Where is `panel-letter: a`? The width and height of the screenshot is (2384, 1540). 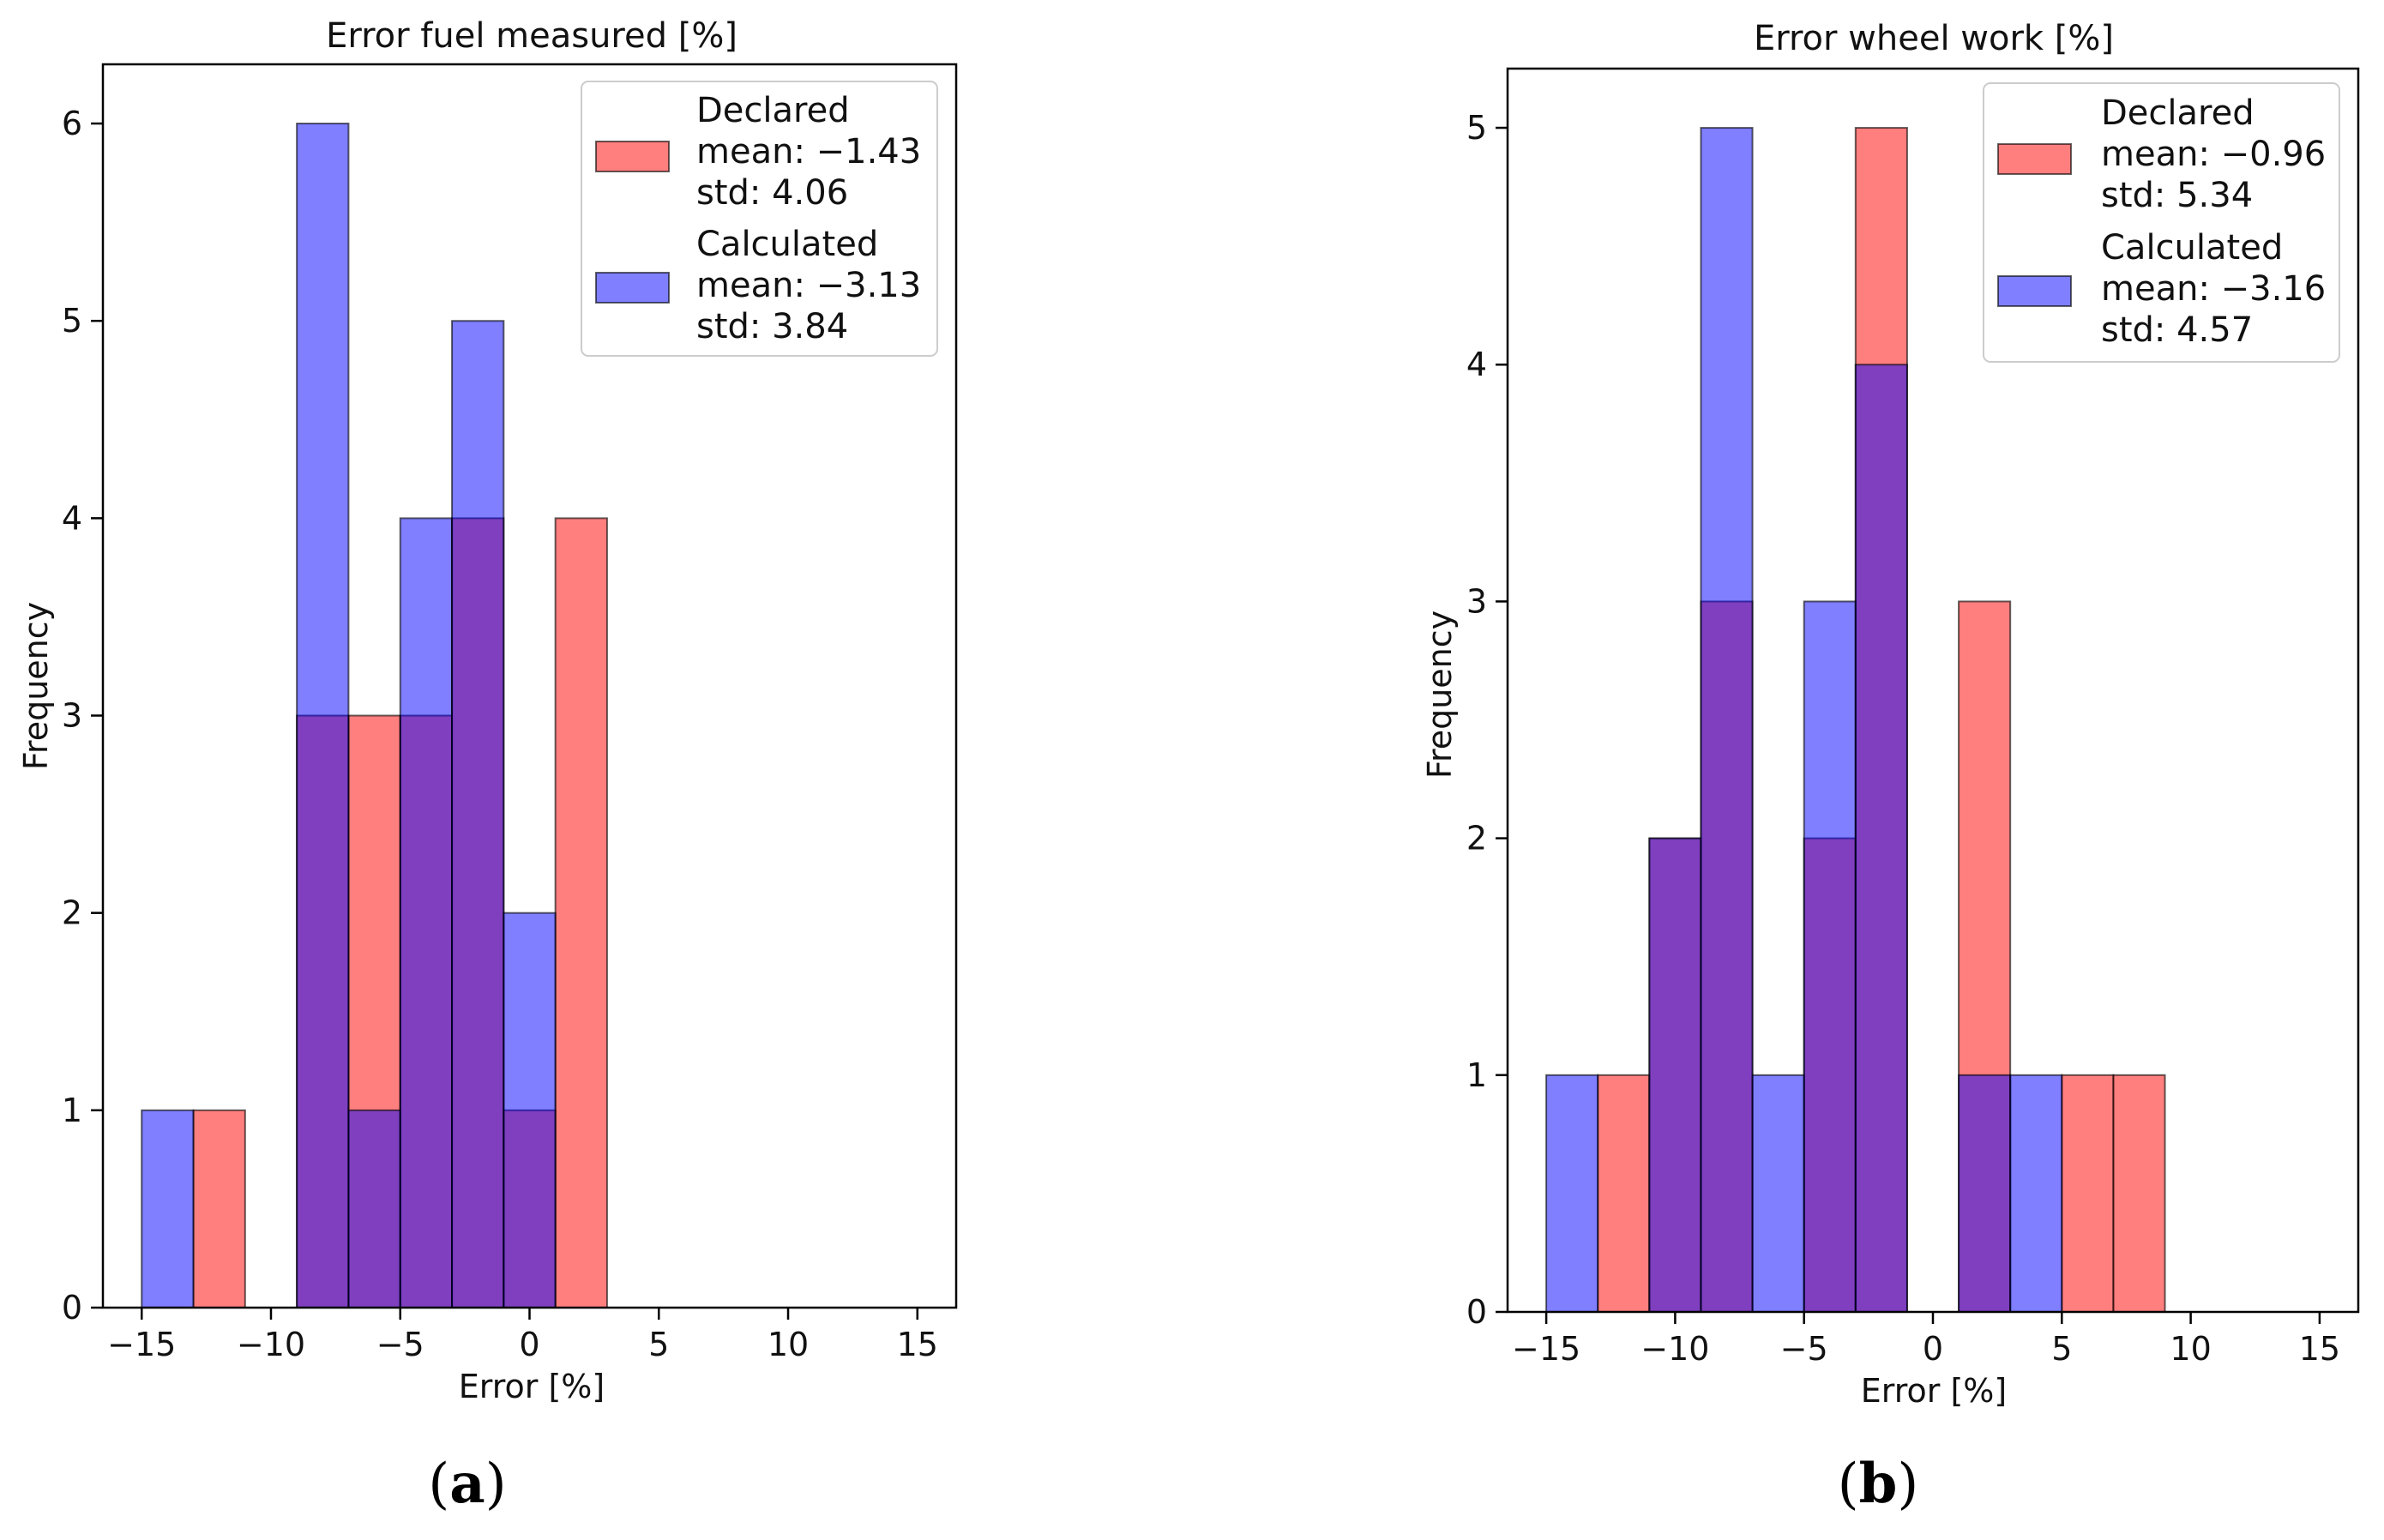
panel-letter: a is located at coordinates (467, 1484).